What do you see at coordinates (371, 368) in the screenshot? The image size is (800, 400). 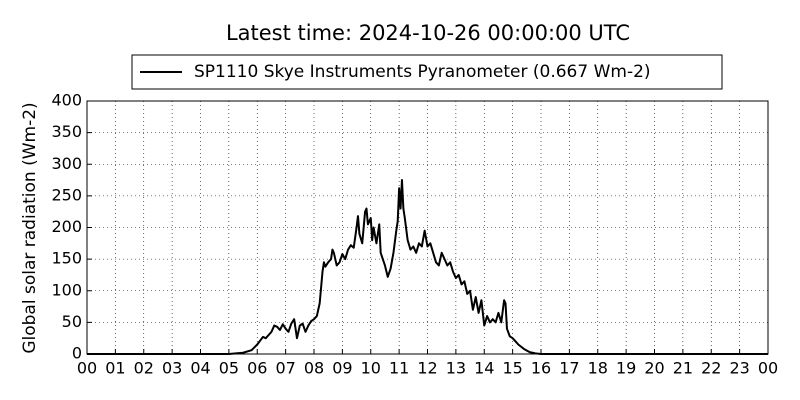 I see `x-tick-label: 10` at bounding box center [371, 368].